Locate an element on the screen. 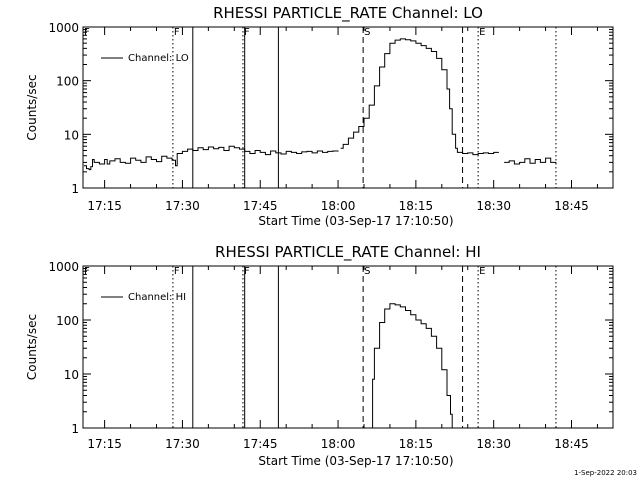 This screenshot has width=640, height=480. legend-entry: Channel: HI is located at coordinates (157, 297).